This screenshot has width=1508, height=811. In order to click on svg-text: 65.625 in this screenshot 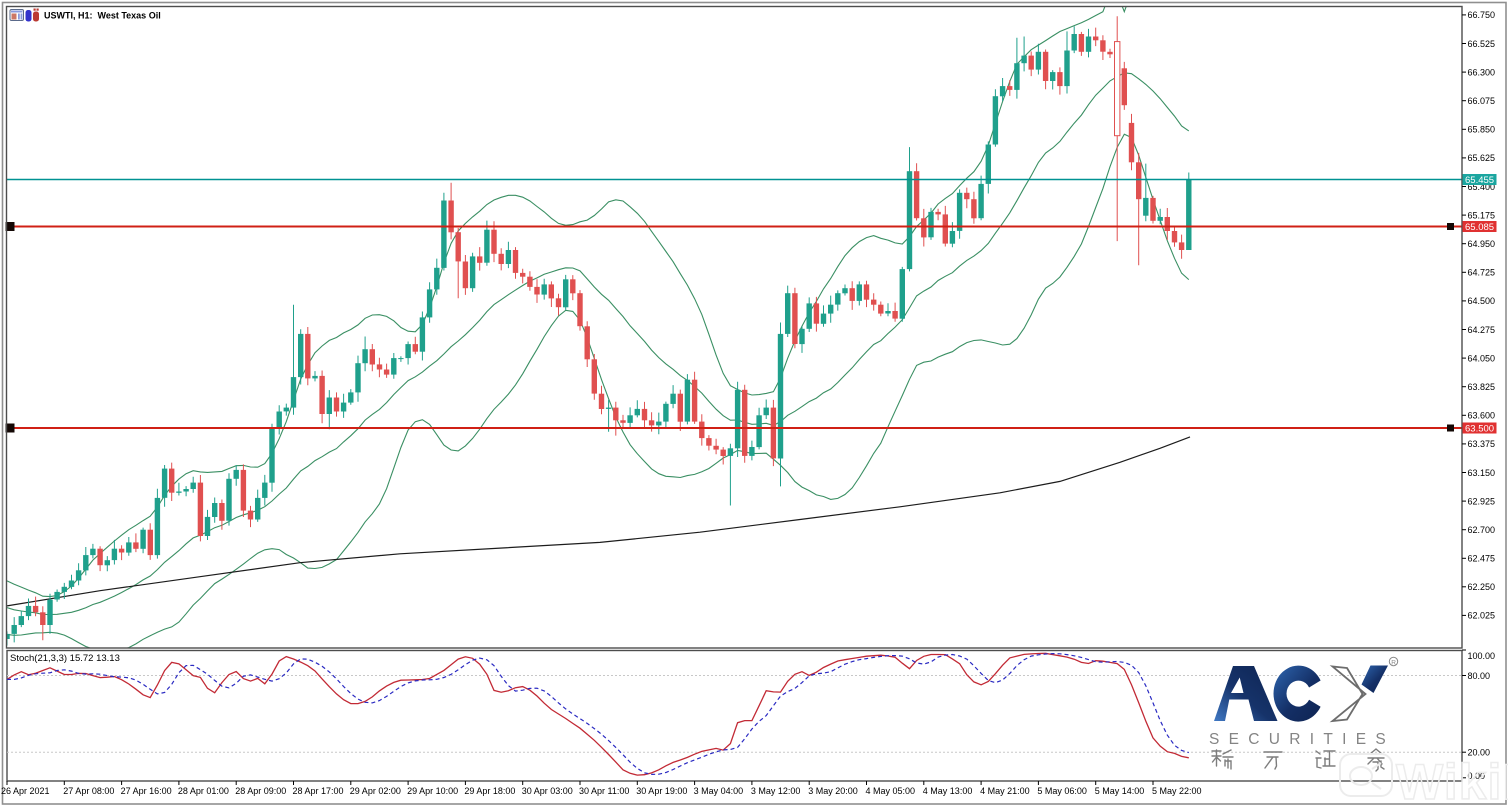, I will do `click(1482, 158)`.